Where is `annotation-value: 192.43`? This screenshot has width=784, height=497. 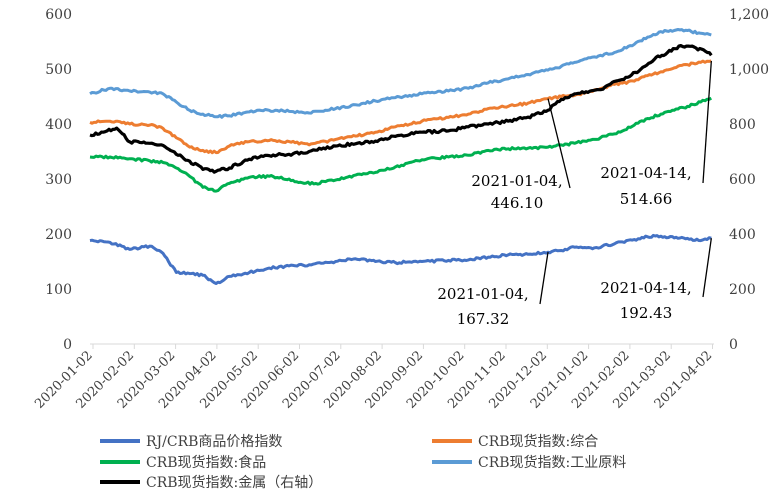 annotation-value: 192.43 is located at coordinates (646, 313).